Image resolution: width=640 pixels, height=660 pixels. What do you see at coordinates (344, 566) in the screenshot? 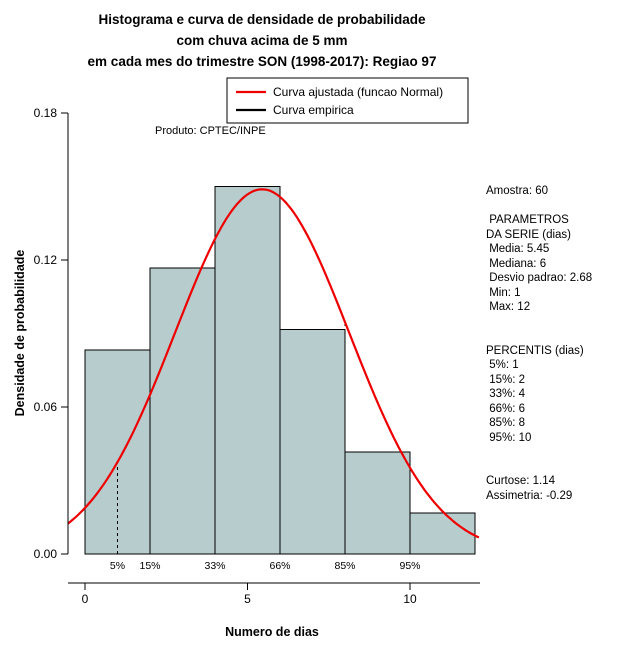
I see `percentile-label: 85%` at bounding box center [344, 566].